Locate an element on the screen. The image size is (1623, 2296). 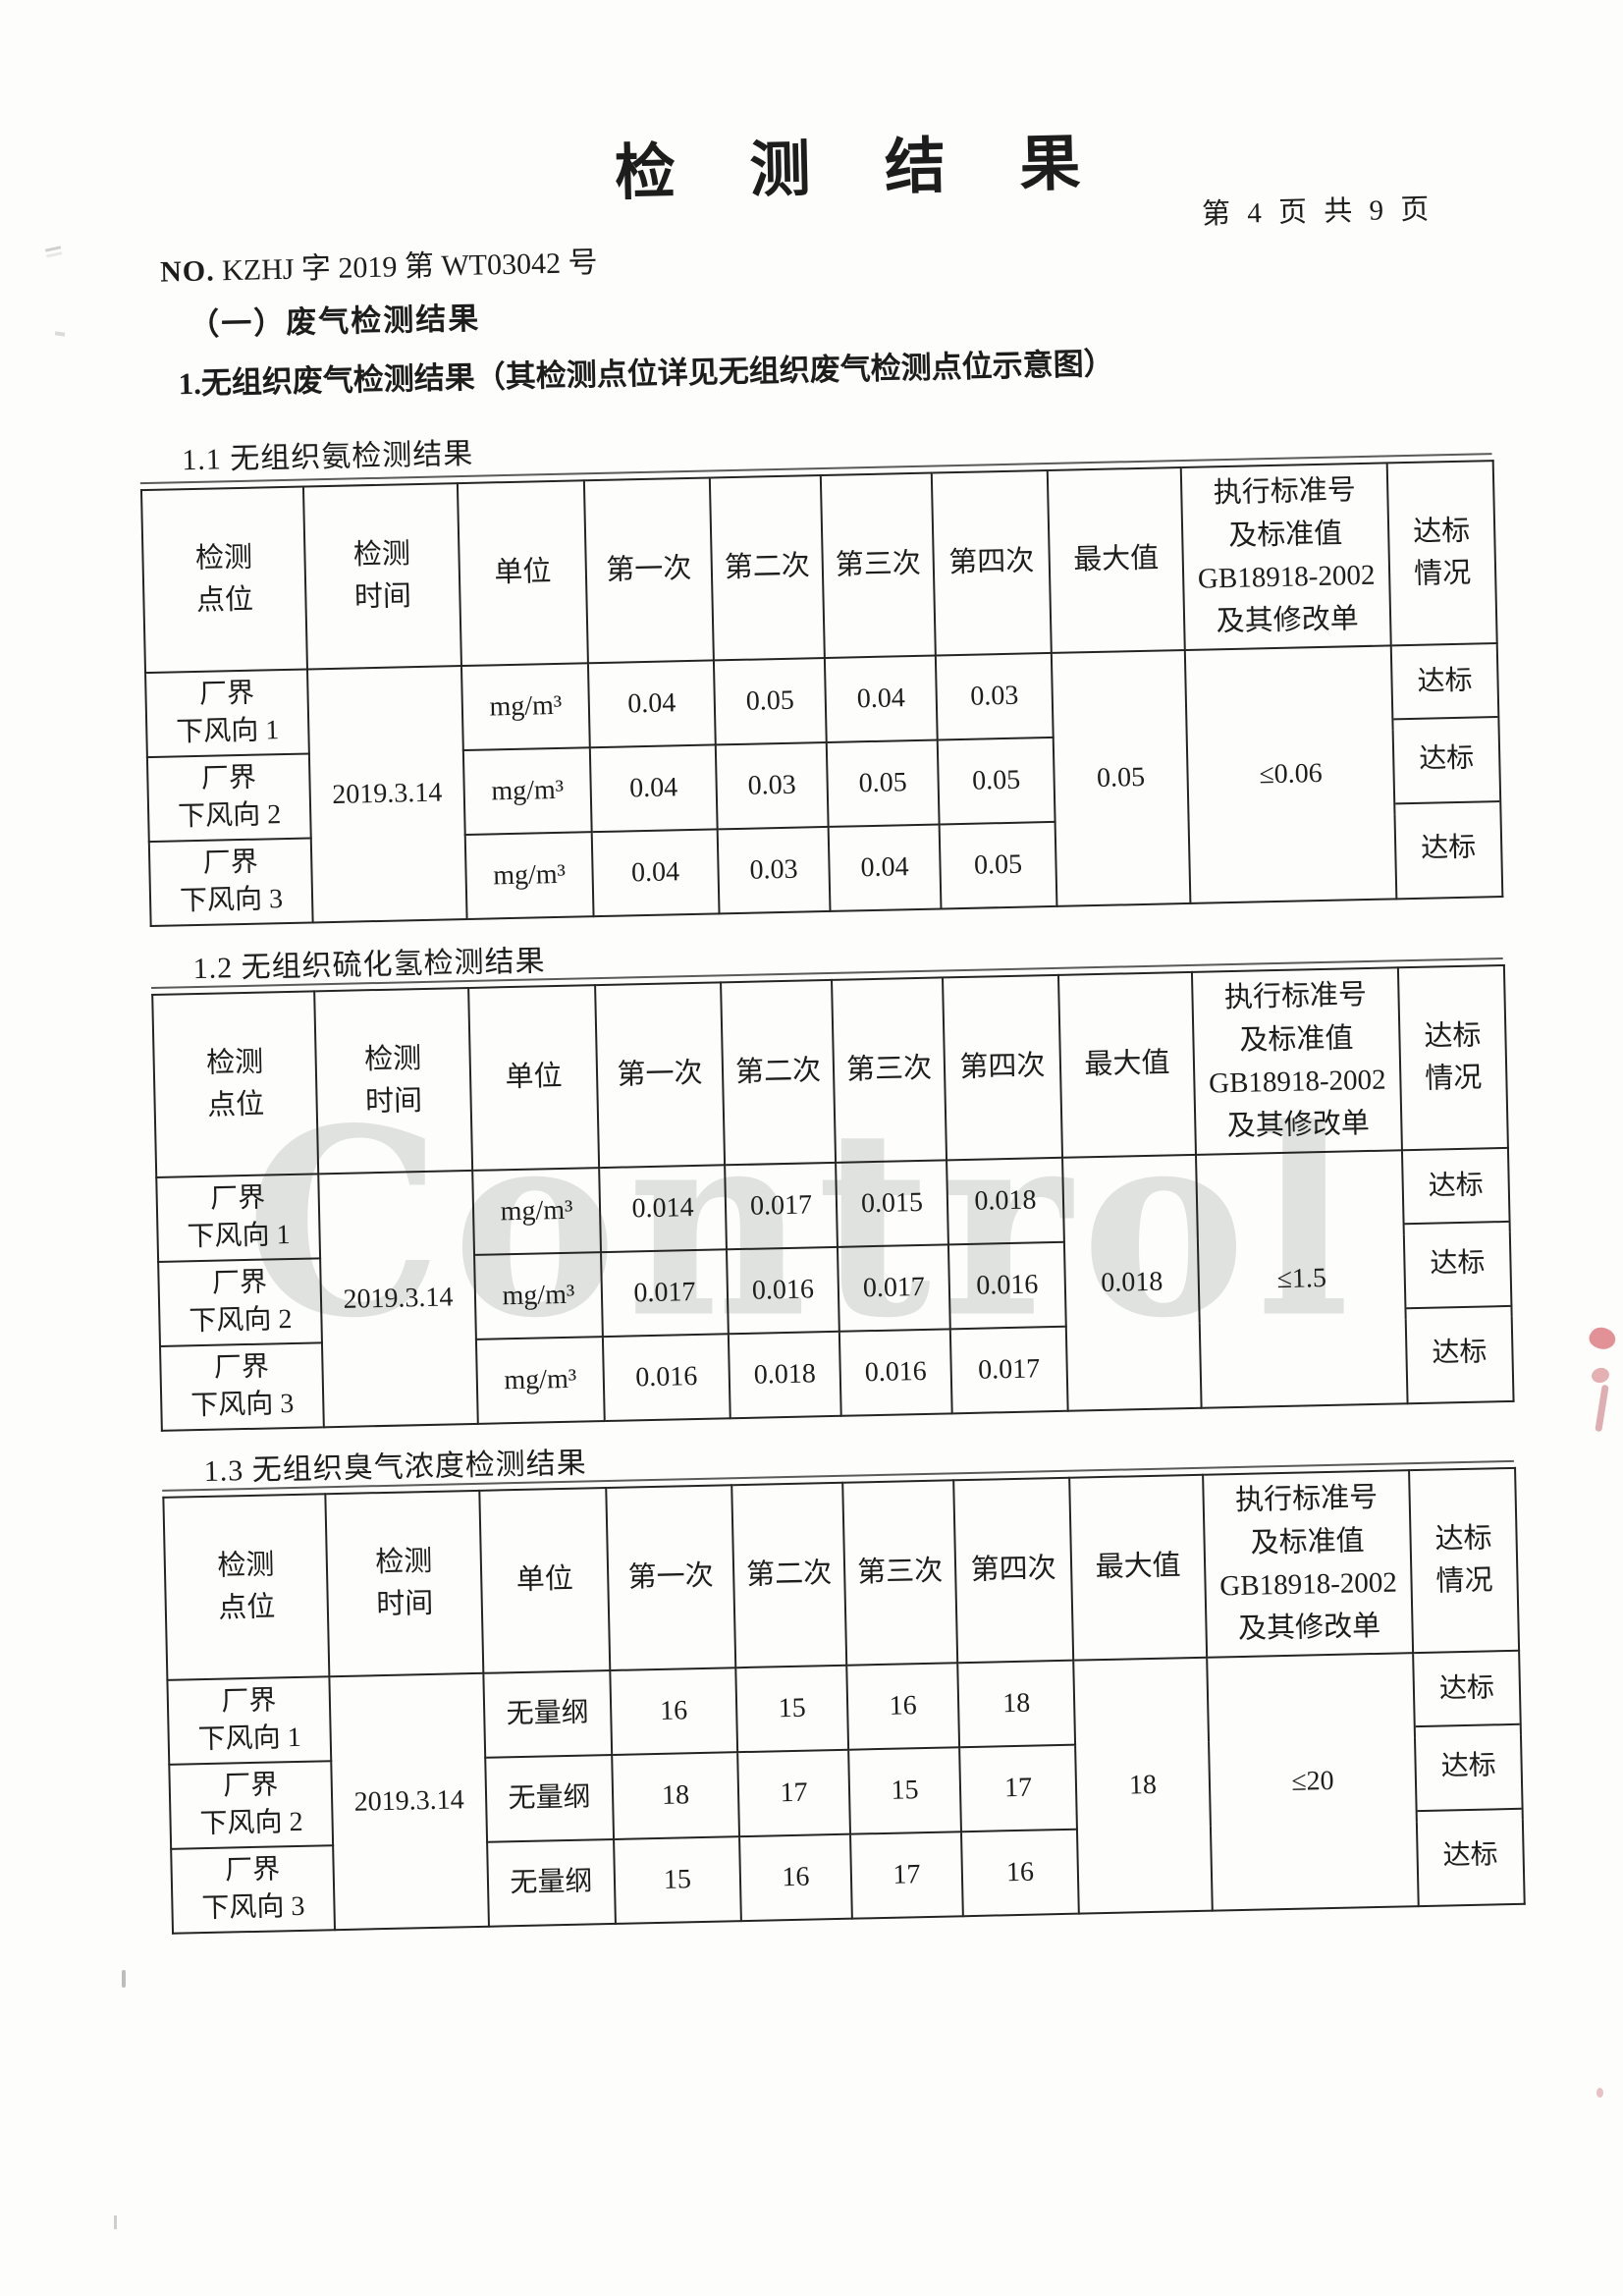
standard-cell: ≤0.06 is located at coordinates (1290, 774).